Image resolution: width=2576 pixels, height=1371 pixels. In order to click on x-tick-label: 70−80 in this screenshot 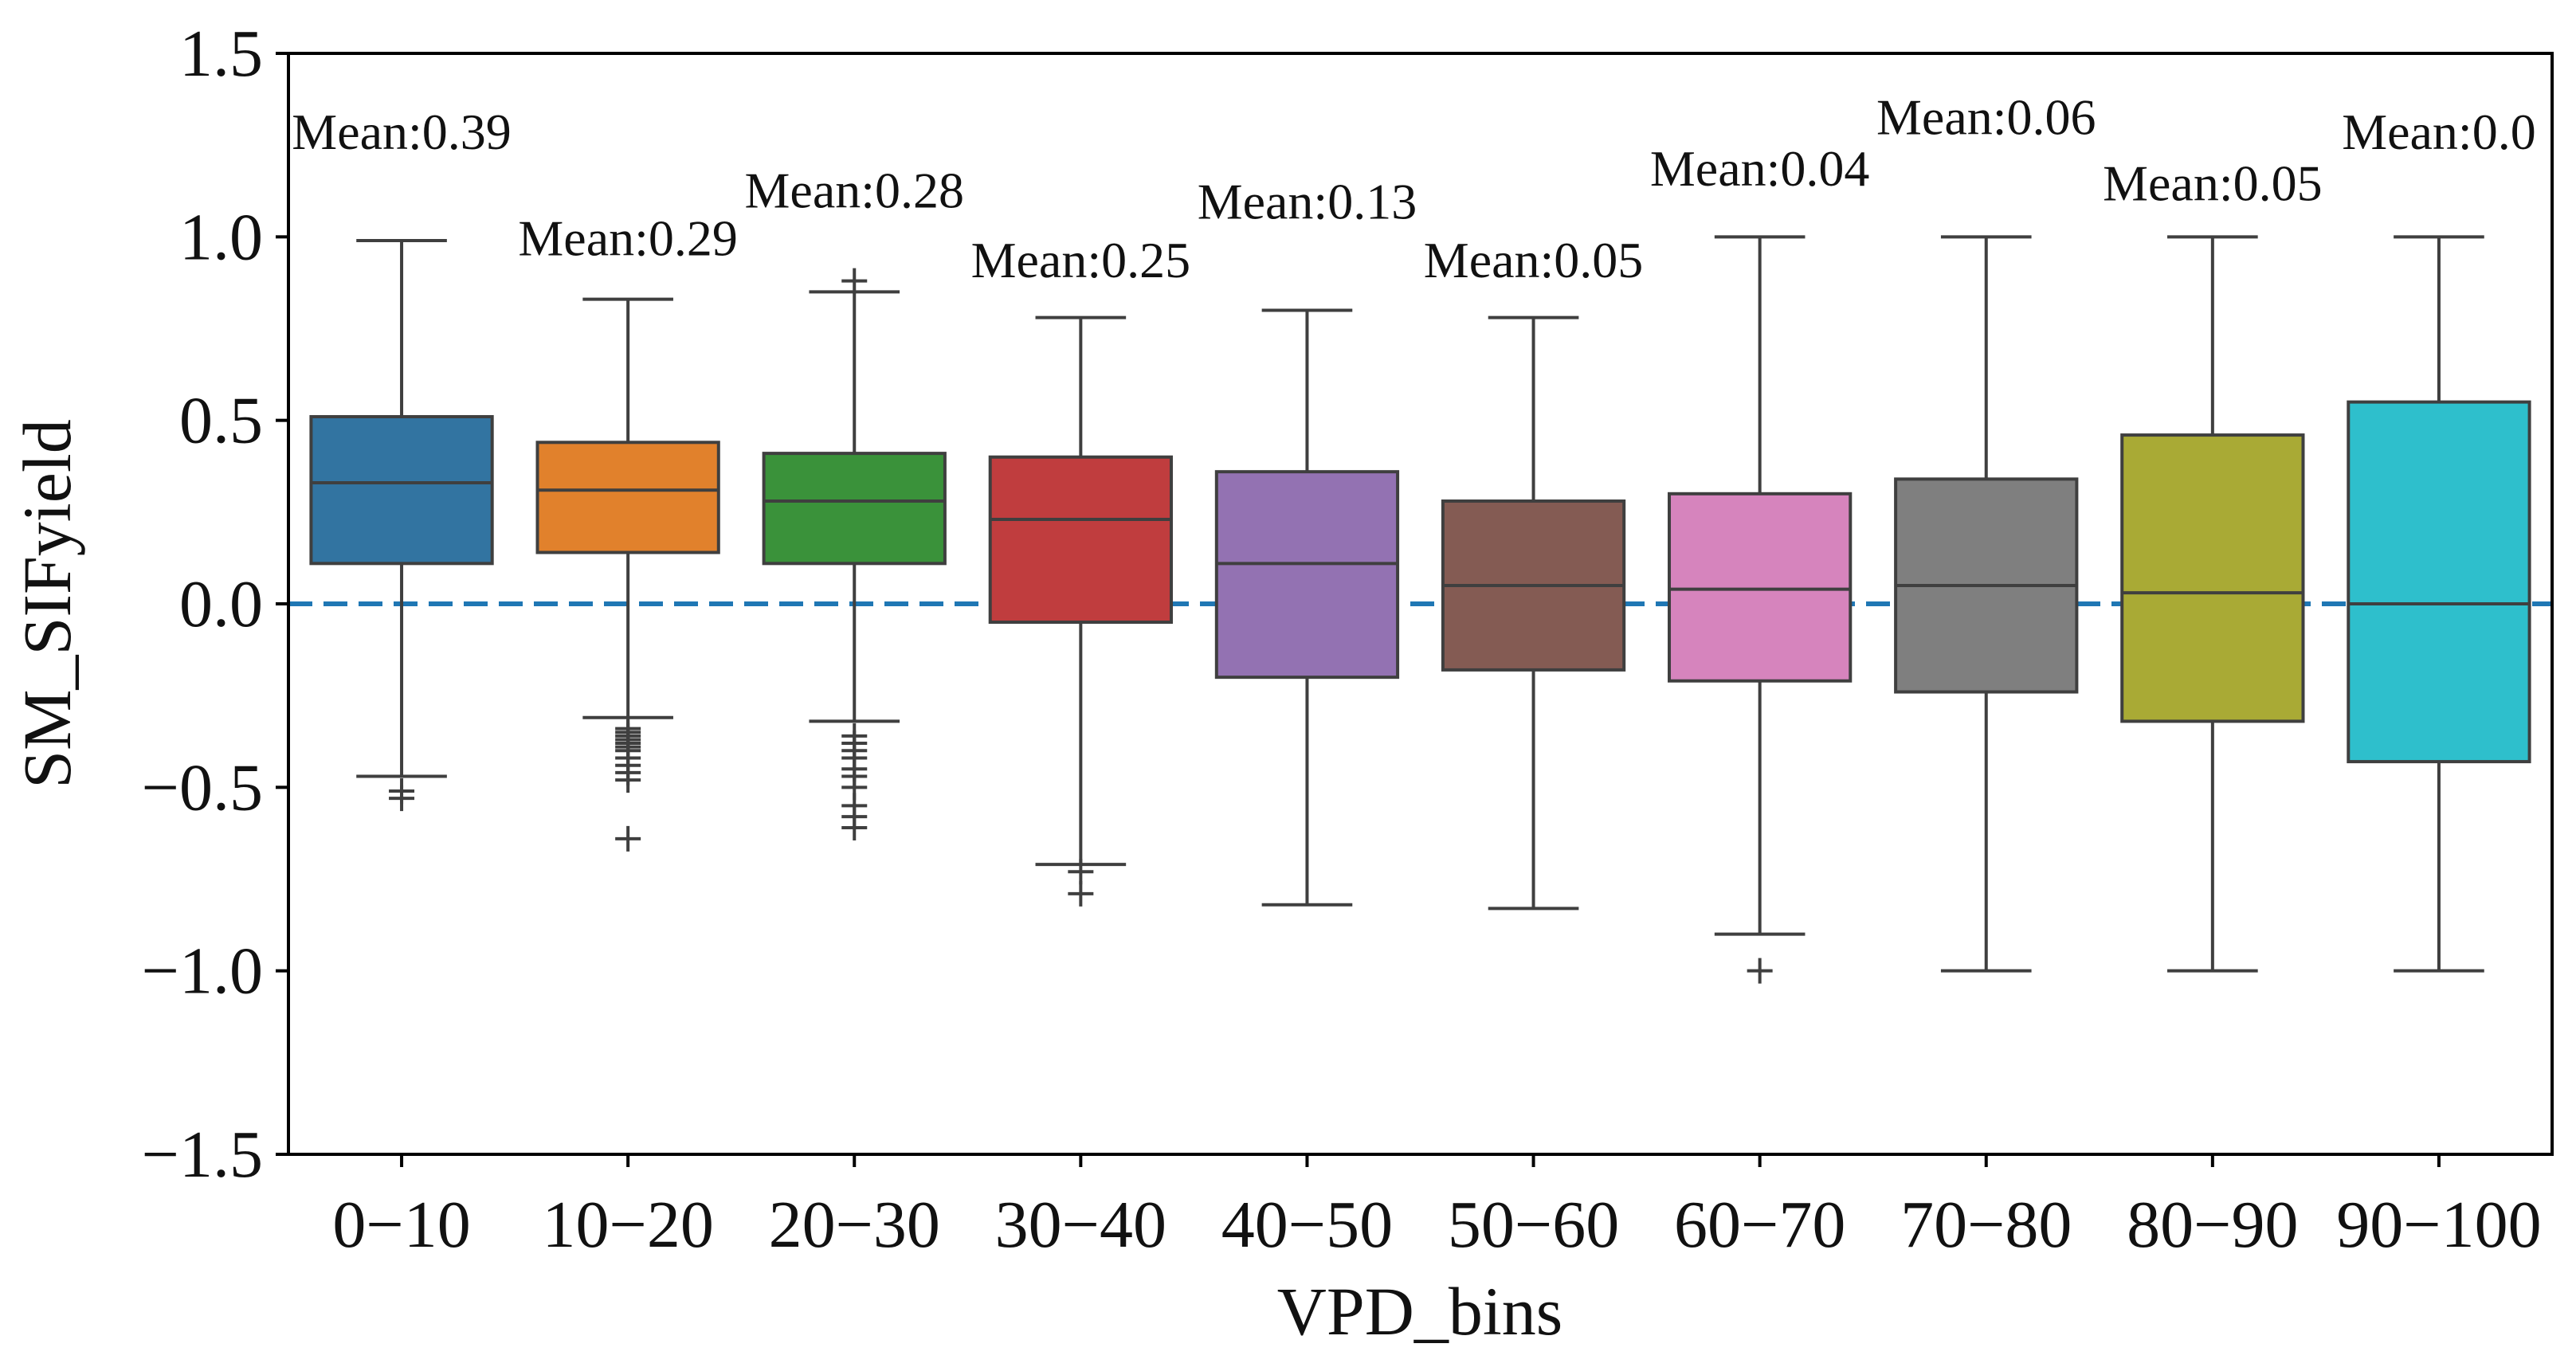, I will do `click(1986, 1225)`.